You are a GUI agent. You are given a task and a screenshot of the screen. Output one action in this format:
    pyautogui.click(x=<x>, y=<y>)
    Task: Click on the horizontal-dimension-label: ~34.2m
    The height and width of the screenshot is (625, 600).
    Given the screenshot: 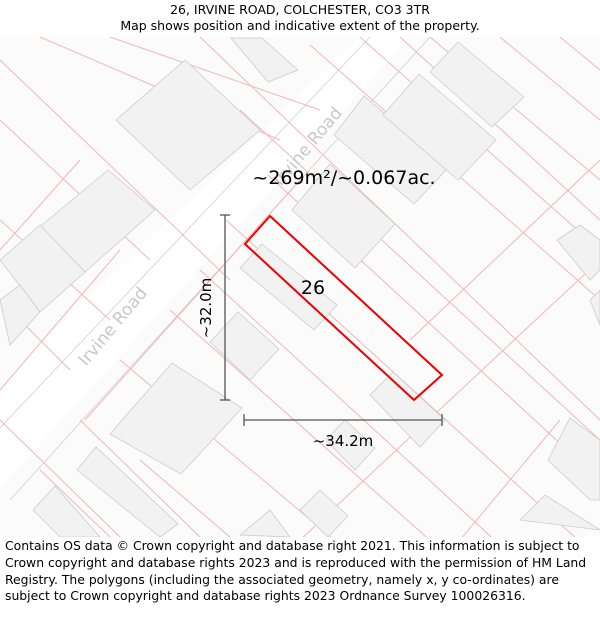 What is the action you would take?
    pyautogui.click(x=343, y=441)
    